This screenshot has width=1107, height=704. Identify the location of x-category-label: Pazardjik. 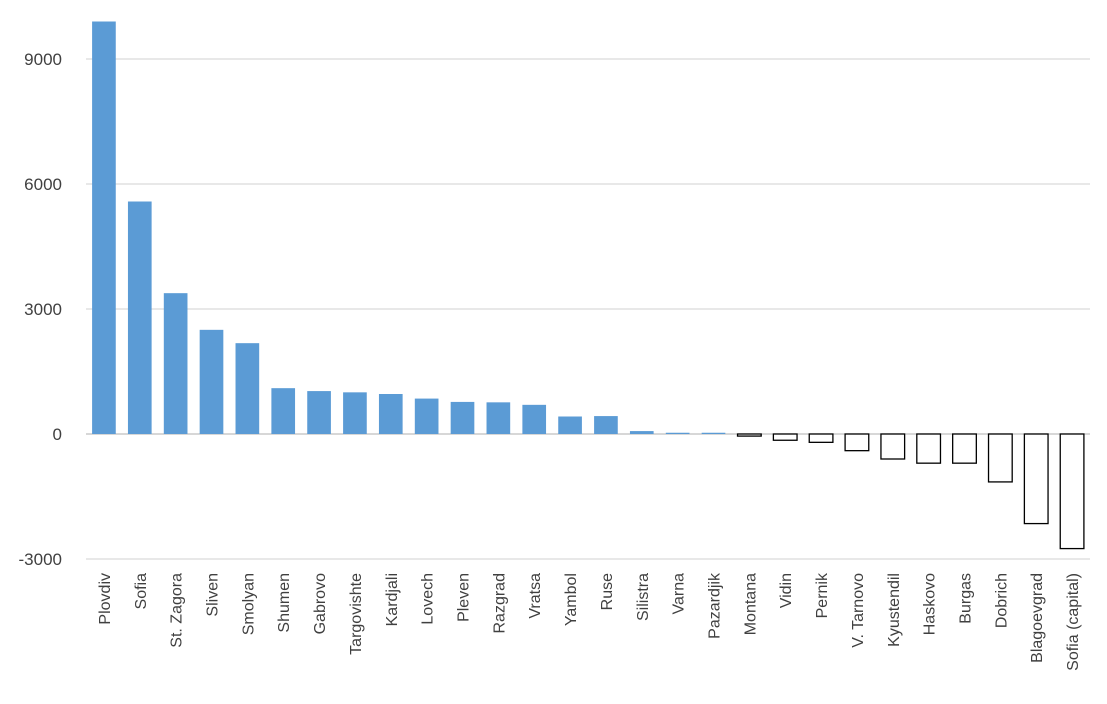
(715, 605).